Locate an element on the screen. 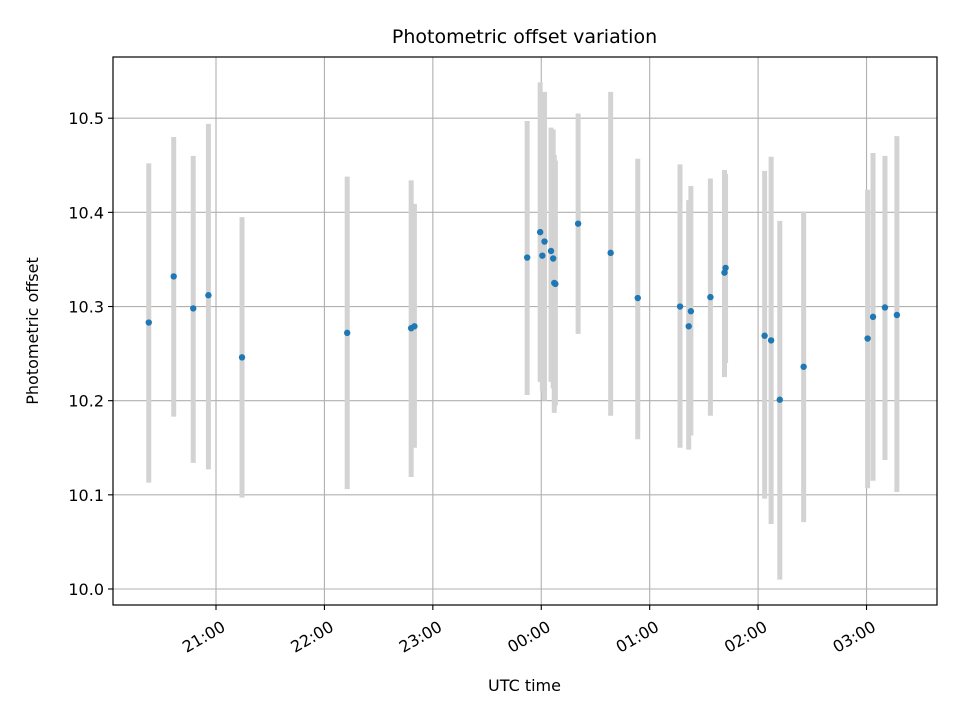 Image resolution: width=960 pixels, height=720 pixels. y-axis-label: Photometric offset is located at coordinates (32, 331).